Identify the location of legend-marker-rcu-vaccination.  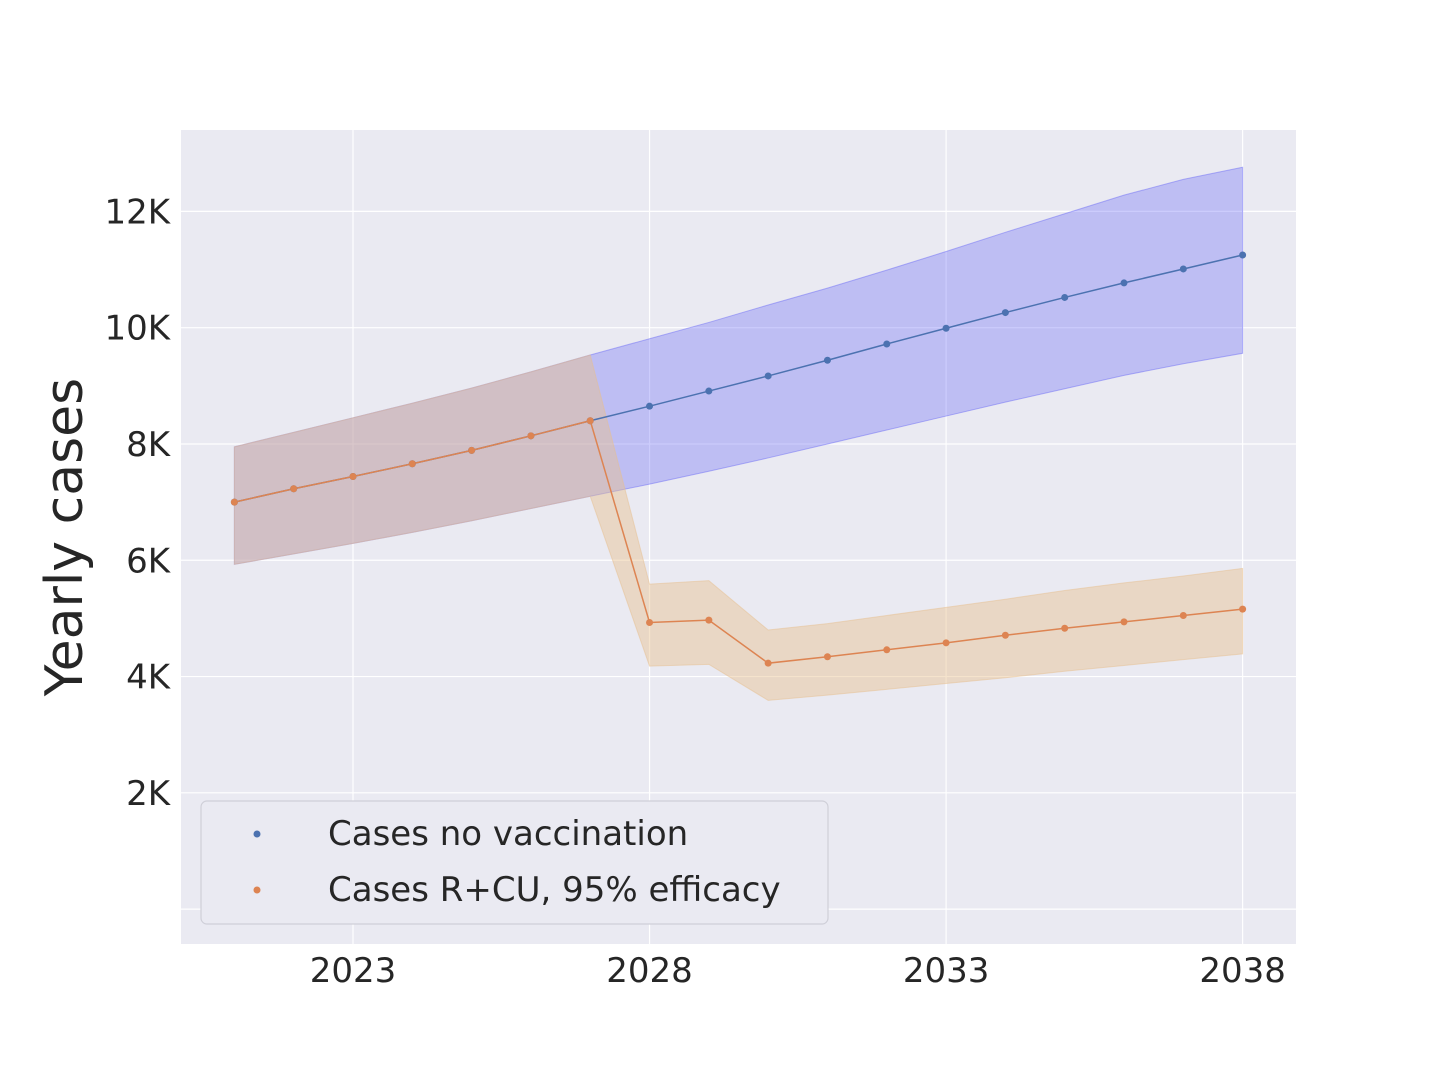
(257, 890).